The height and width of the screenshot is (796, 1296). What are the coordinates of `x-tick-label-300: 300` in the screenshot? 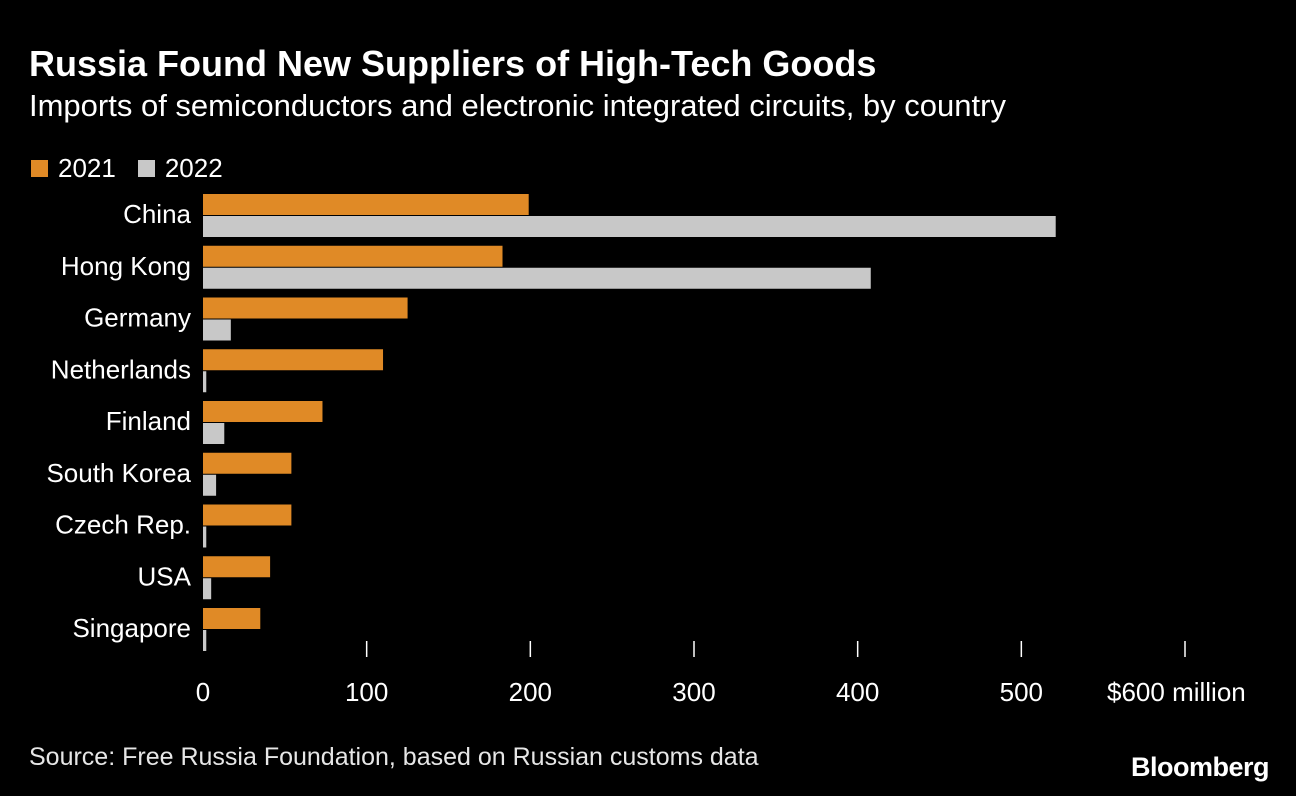 It's located at (693, 692).